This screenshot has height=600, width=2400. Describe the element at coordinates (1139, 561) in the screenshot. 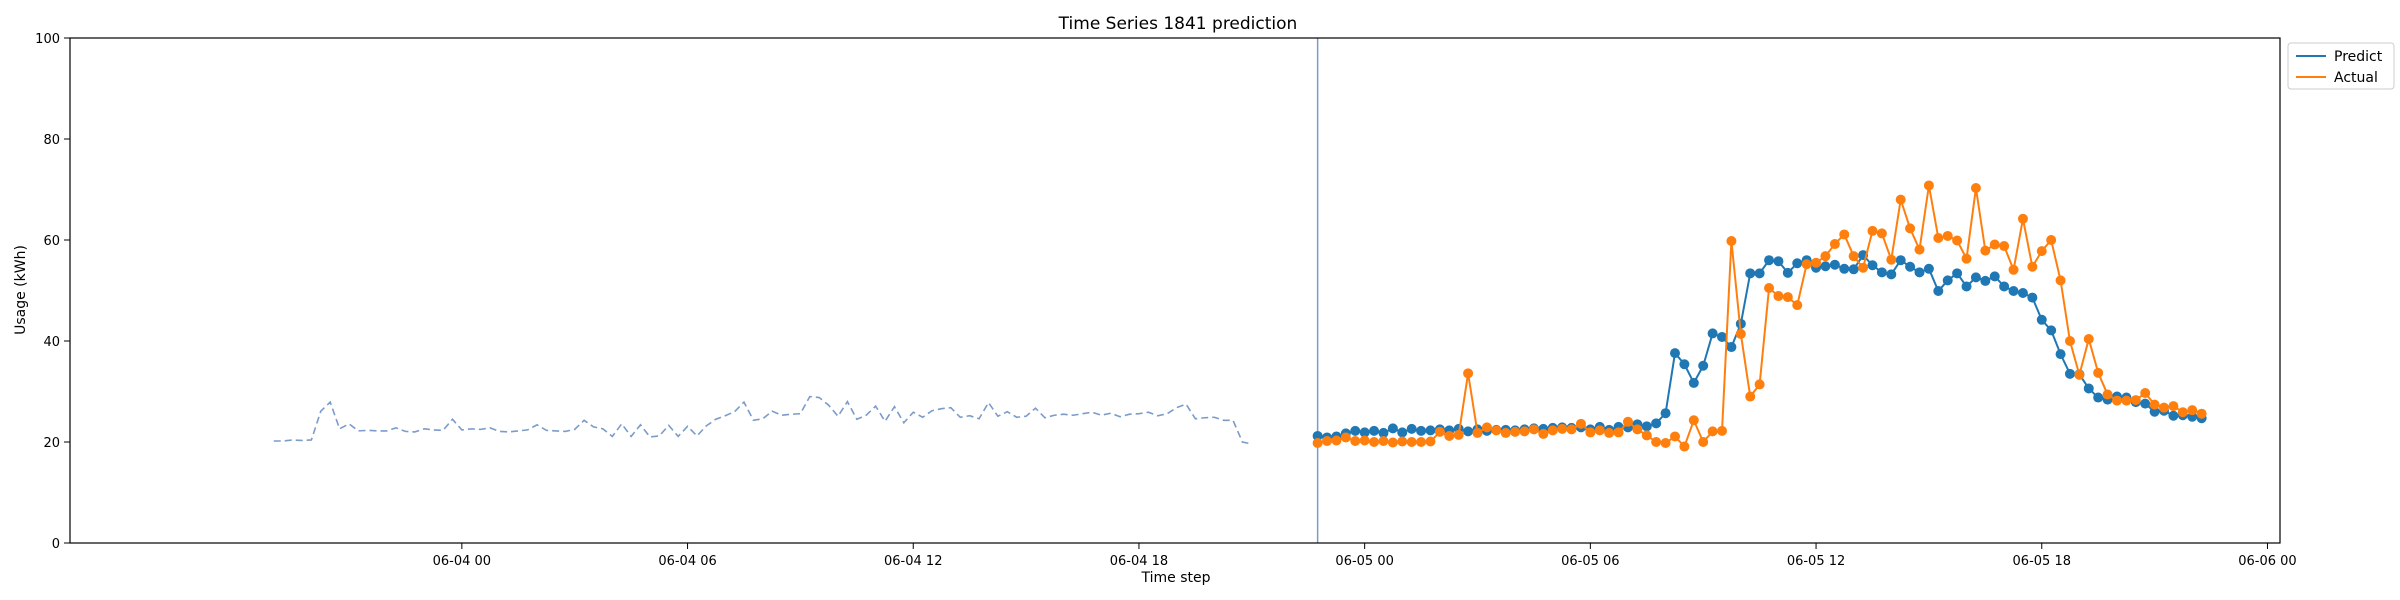

I see `x-tick-label-3: 06-04 18` at that location.